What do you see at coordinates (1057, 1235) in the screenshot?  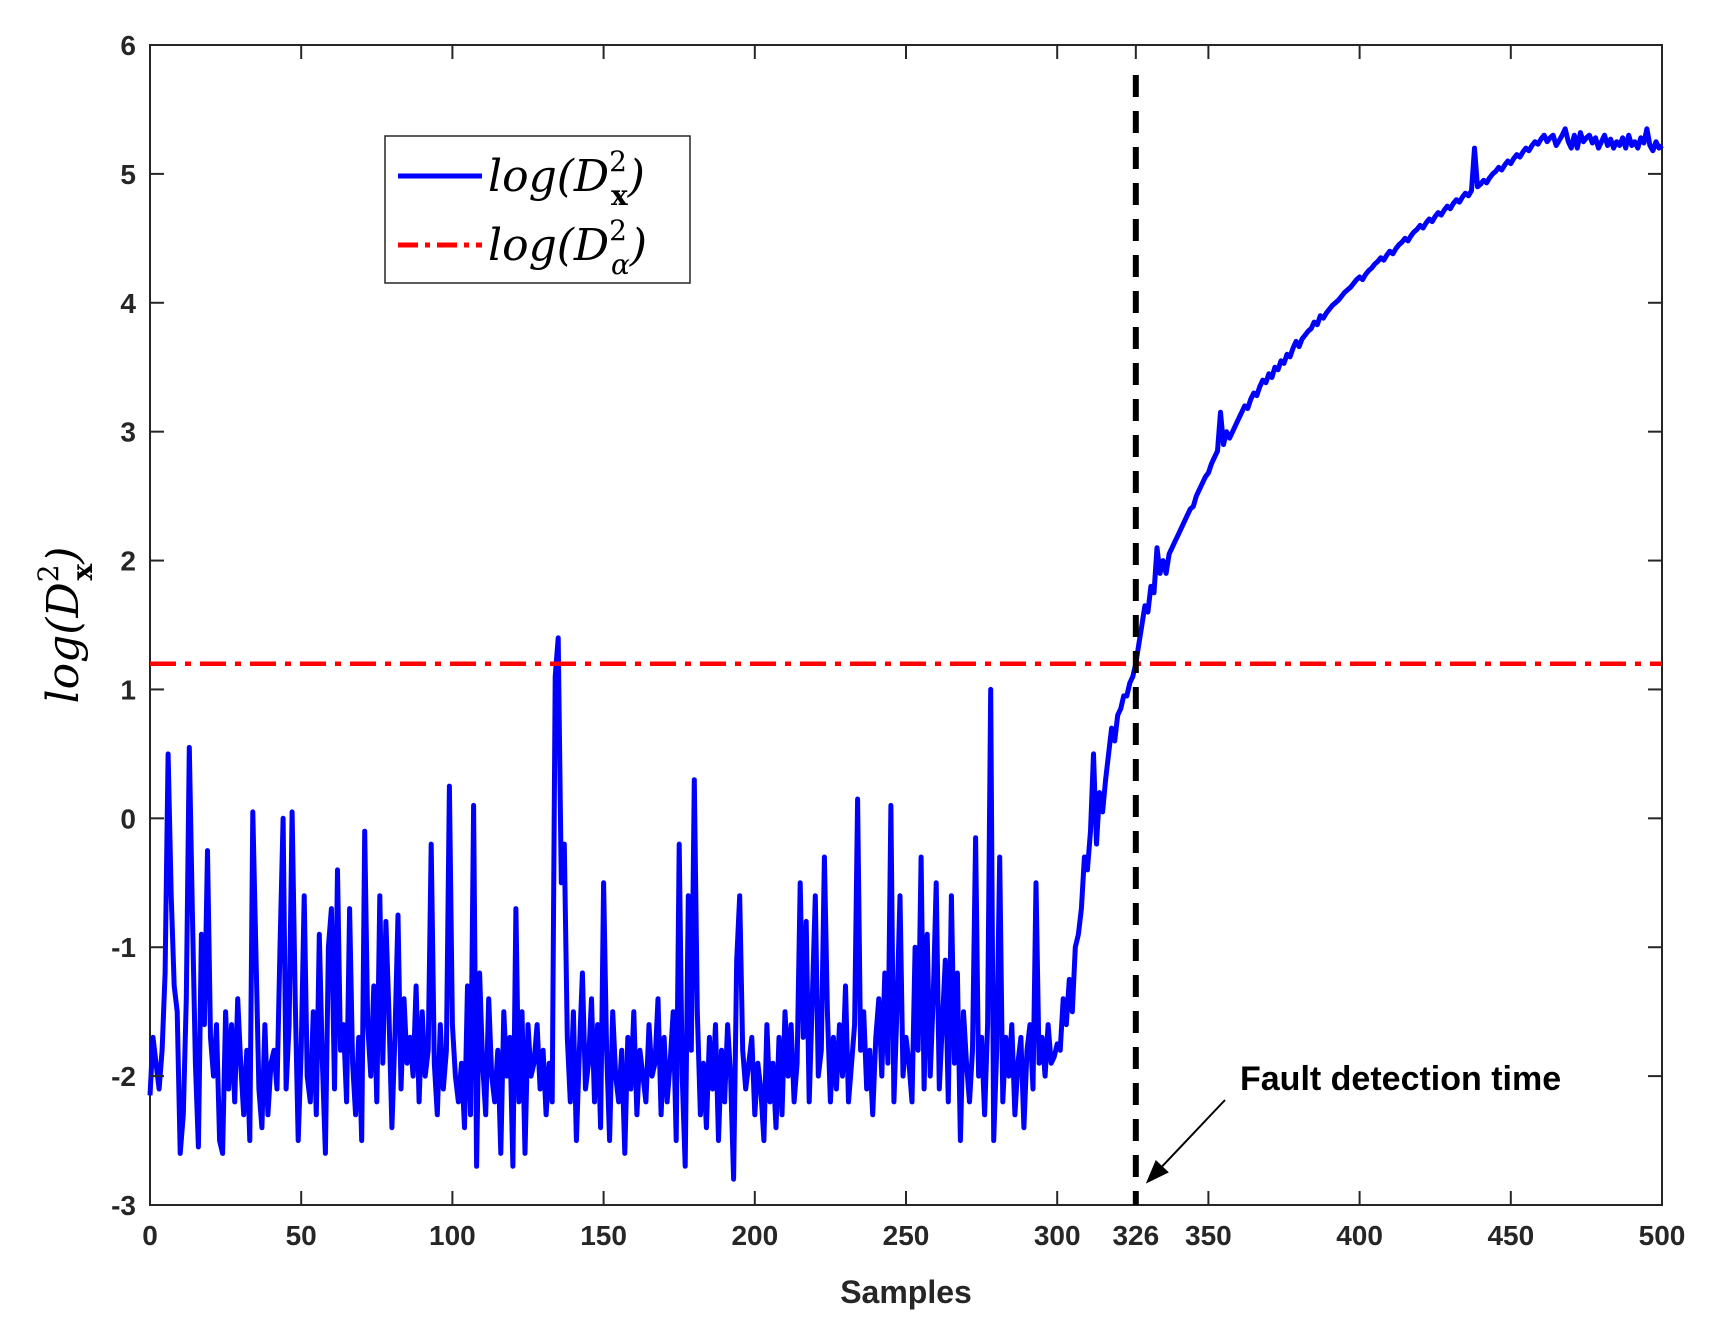 I see `x-tick-label: 300` at bounding box center [1057, 1235].